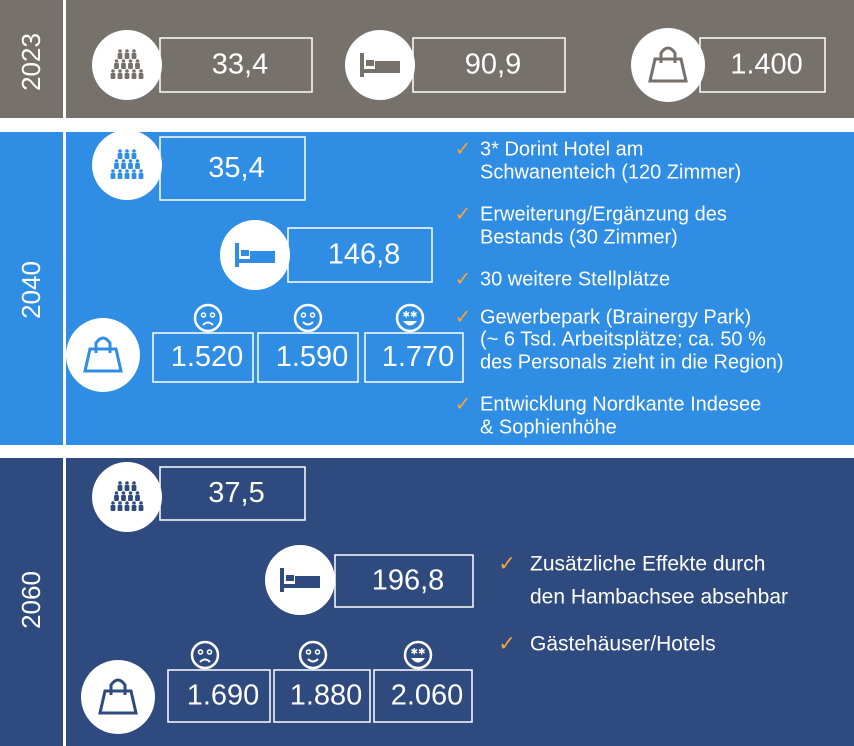 The height and width of the screenshot is (746, 854). Describe the element at coordinates (31, 290) in the screenshot. I see `year-label: 2040` at that location.